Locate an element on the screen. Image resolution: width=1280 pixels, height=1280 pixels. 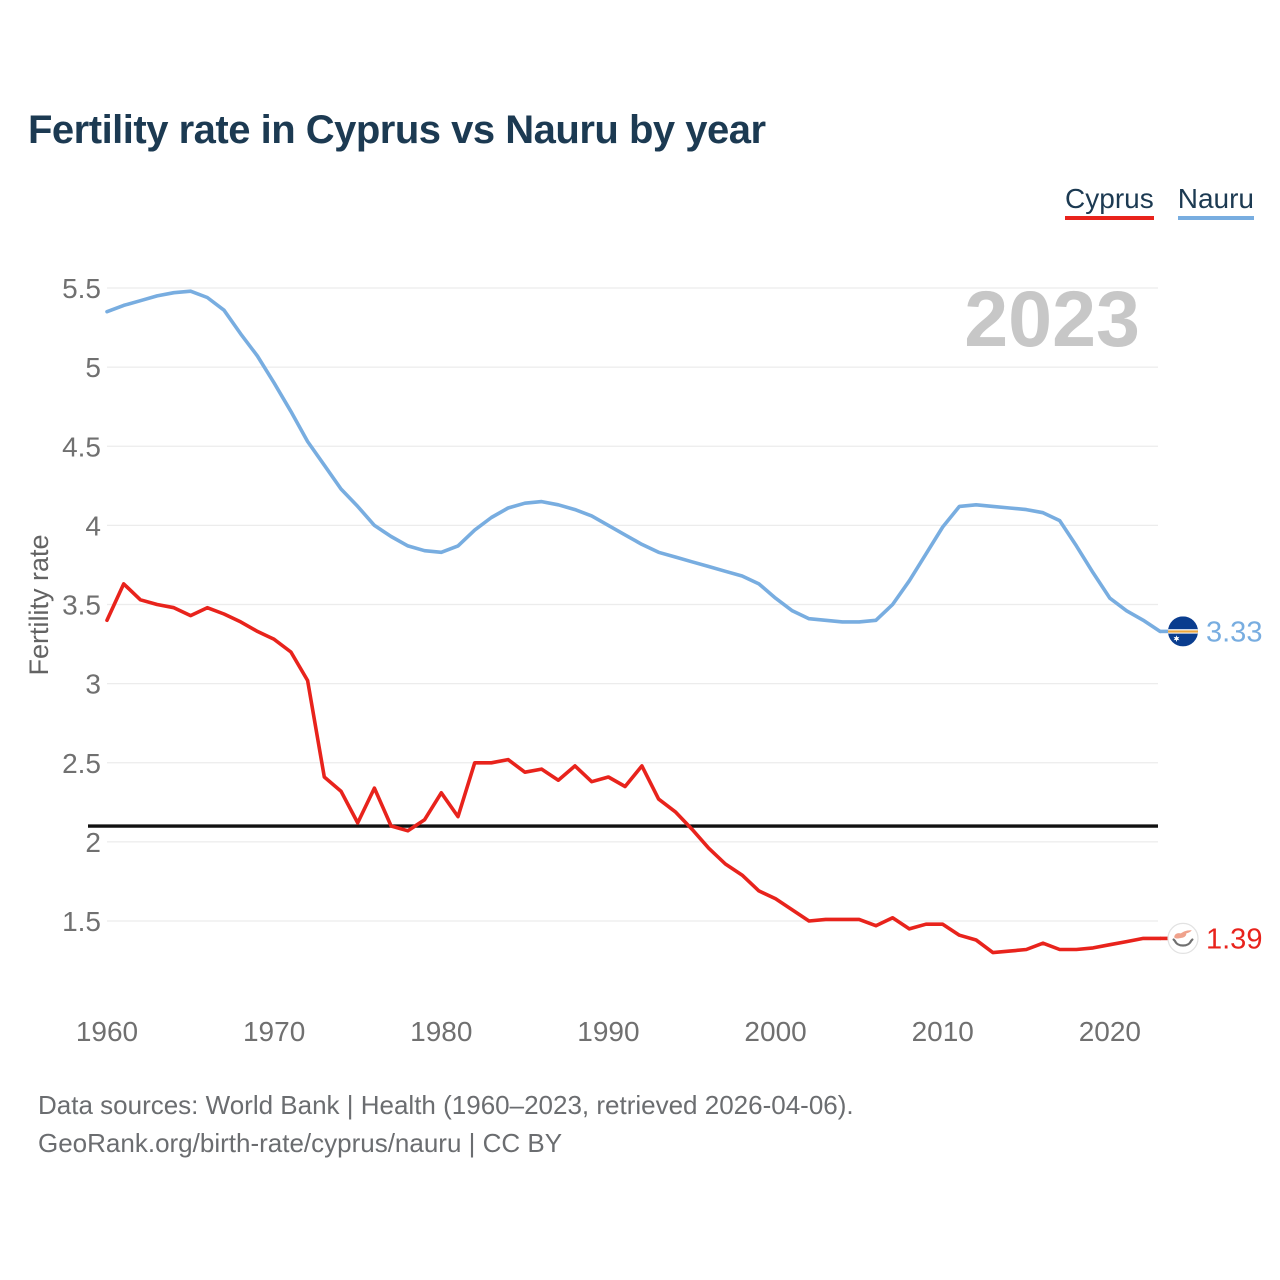
y-axis-title: Fertility rate is located at coordinates (39, 604).